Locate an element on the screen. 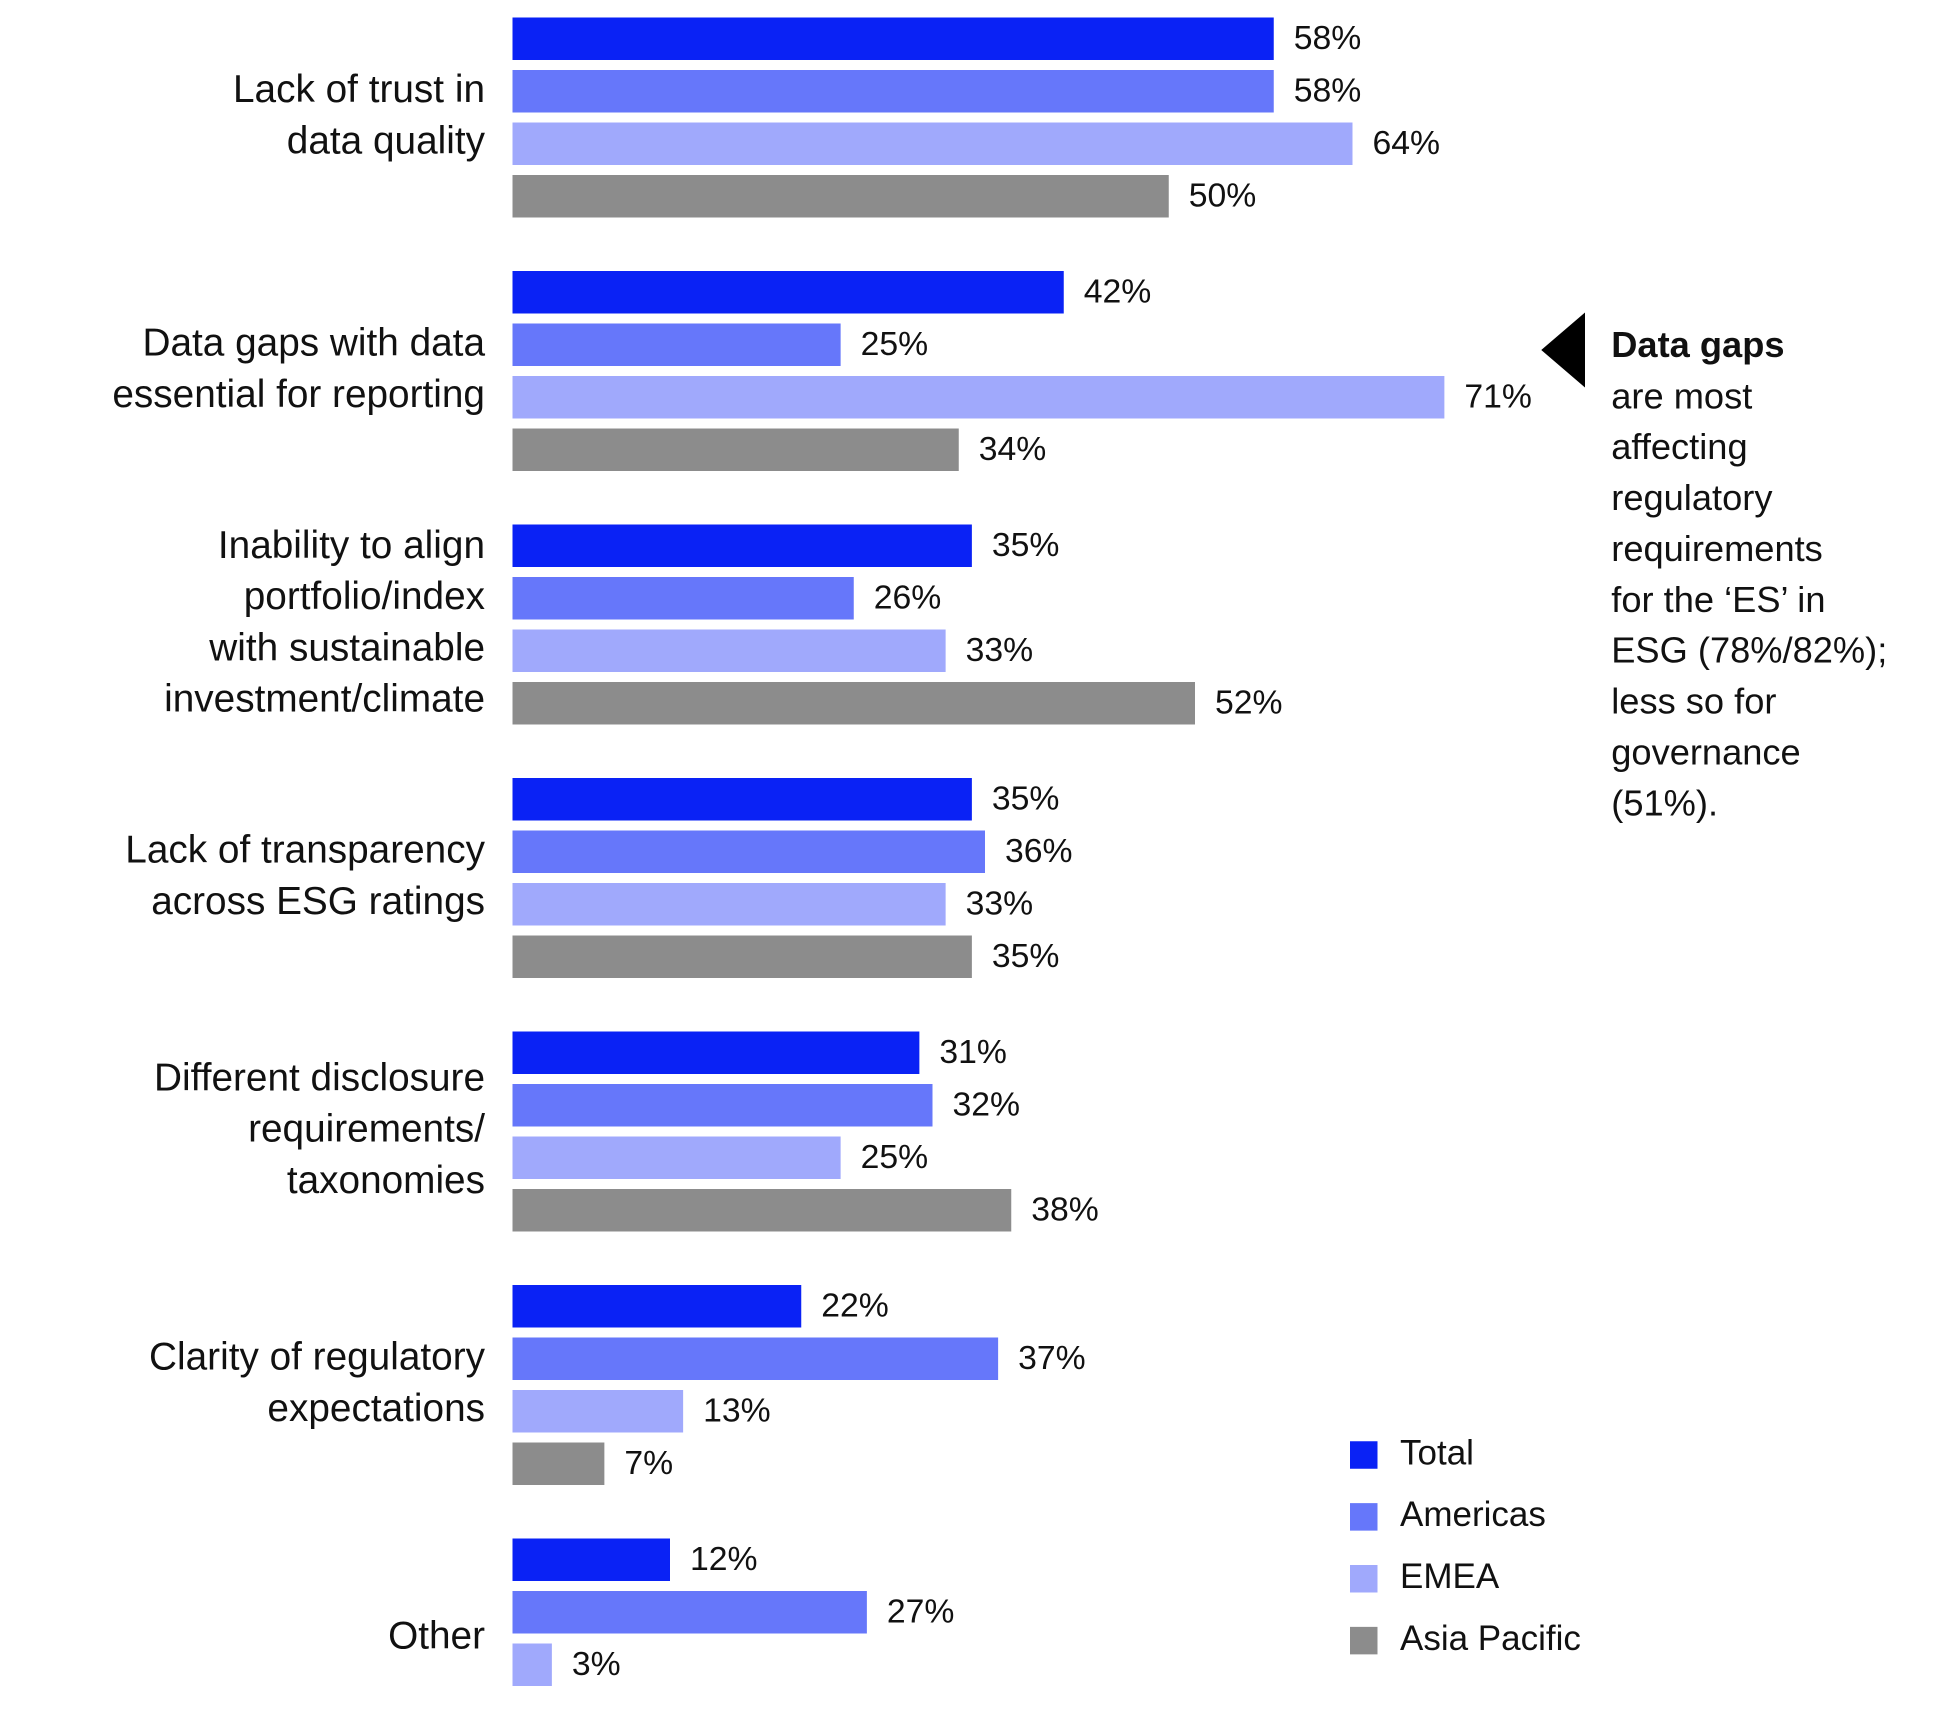 The height and width of the screenshot is (1733, 1951). value-label: 7% is located at coordinates (648, 1463).